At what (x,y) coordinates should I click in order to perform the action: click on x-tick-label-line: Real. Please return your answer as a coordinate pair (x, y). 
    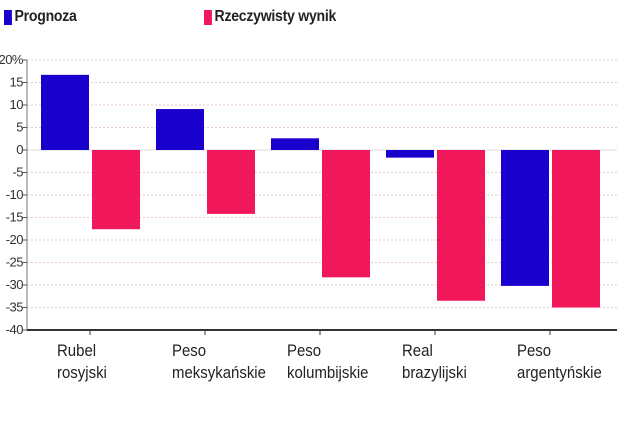
    Looking at the image, I should click on (417, 350).